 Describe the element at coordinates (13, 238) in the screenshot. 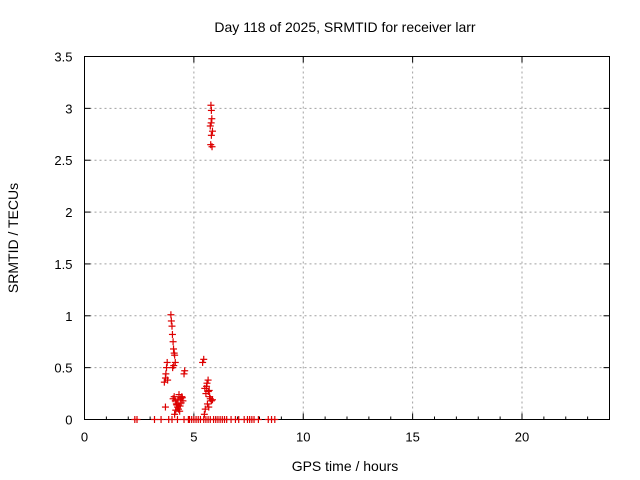

I see `y-axis-label: SRMTID / TECUs` at that location.